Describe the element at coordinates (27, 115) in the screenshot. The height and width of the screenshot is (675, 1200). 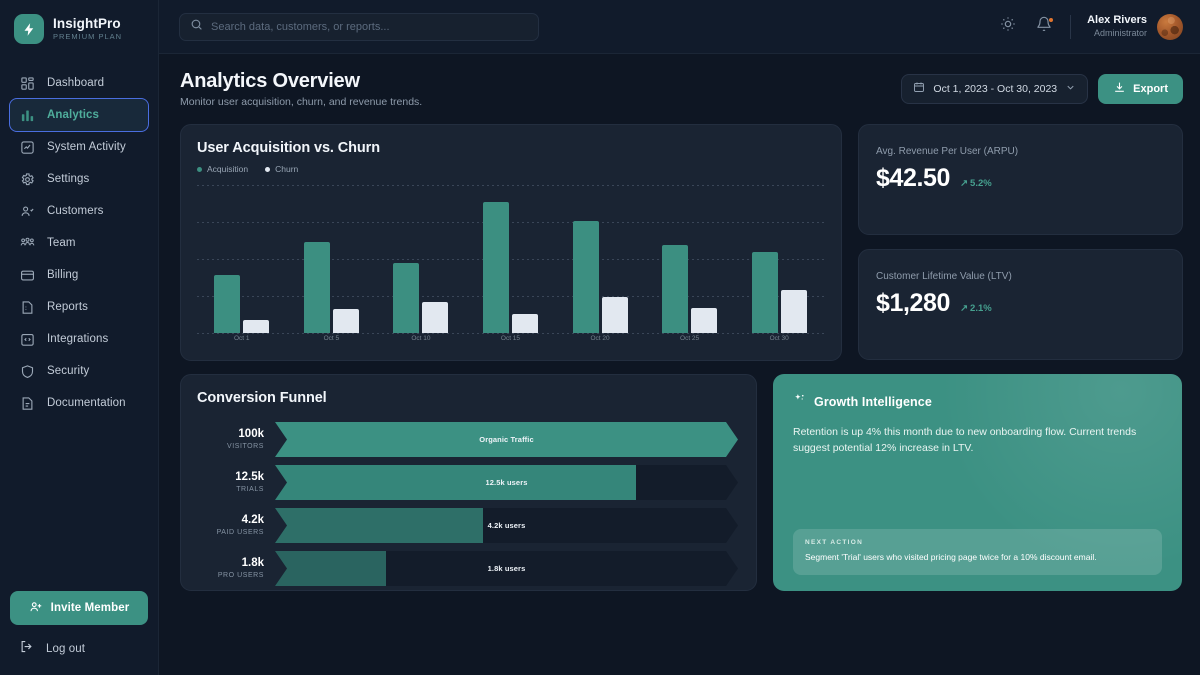
I see `bar-chart-icon` at that location.